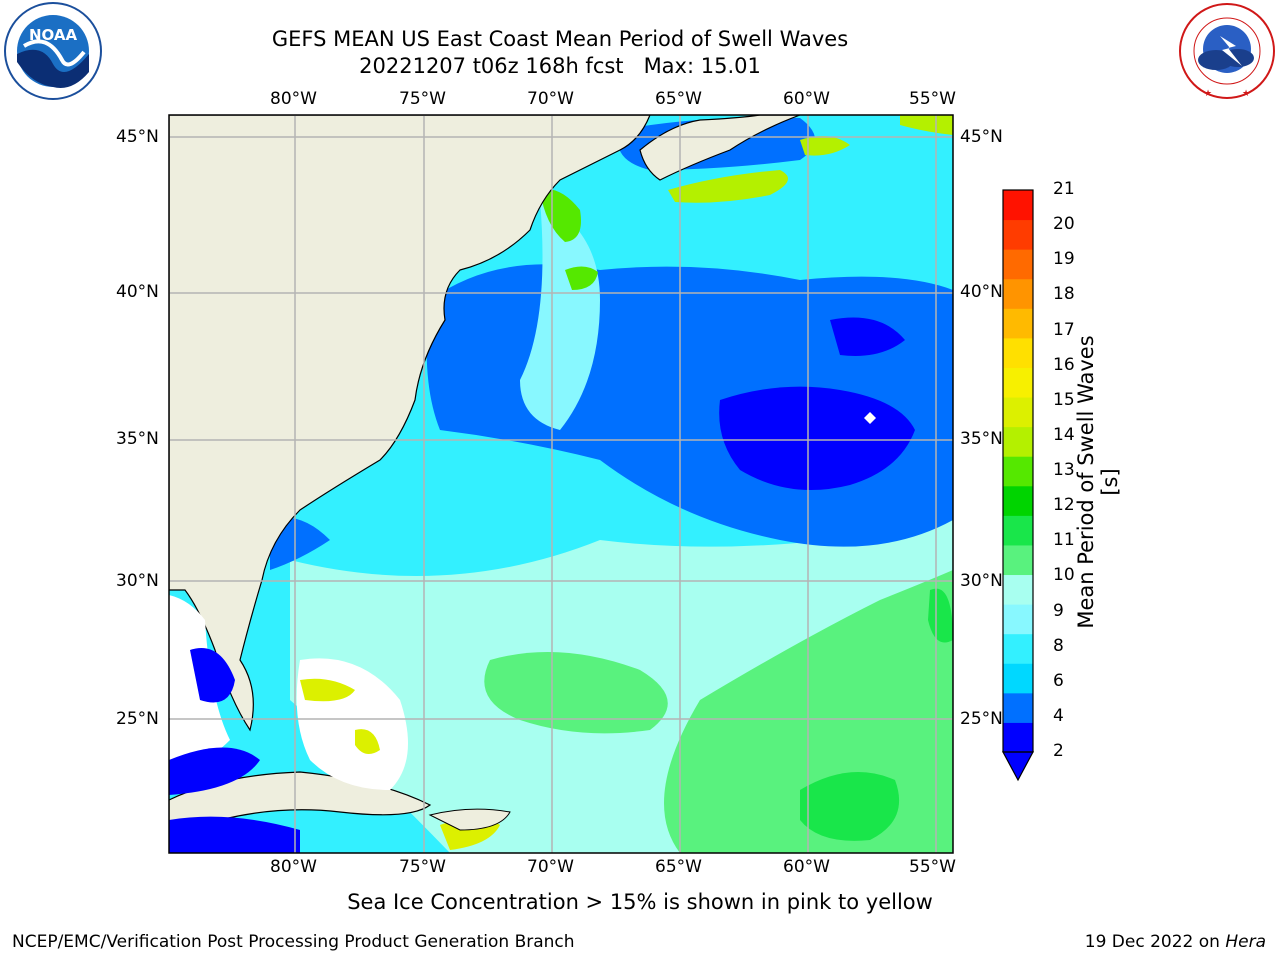 The image size is (1280, 960). I want to click on colorbar-tick-label: 9, so click(1058, 610).